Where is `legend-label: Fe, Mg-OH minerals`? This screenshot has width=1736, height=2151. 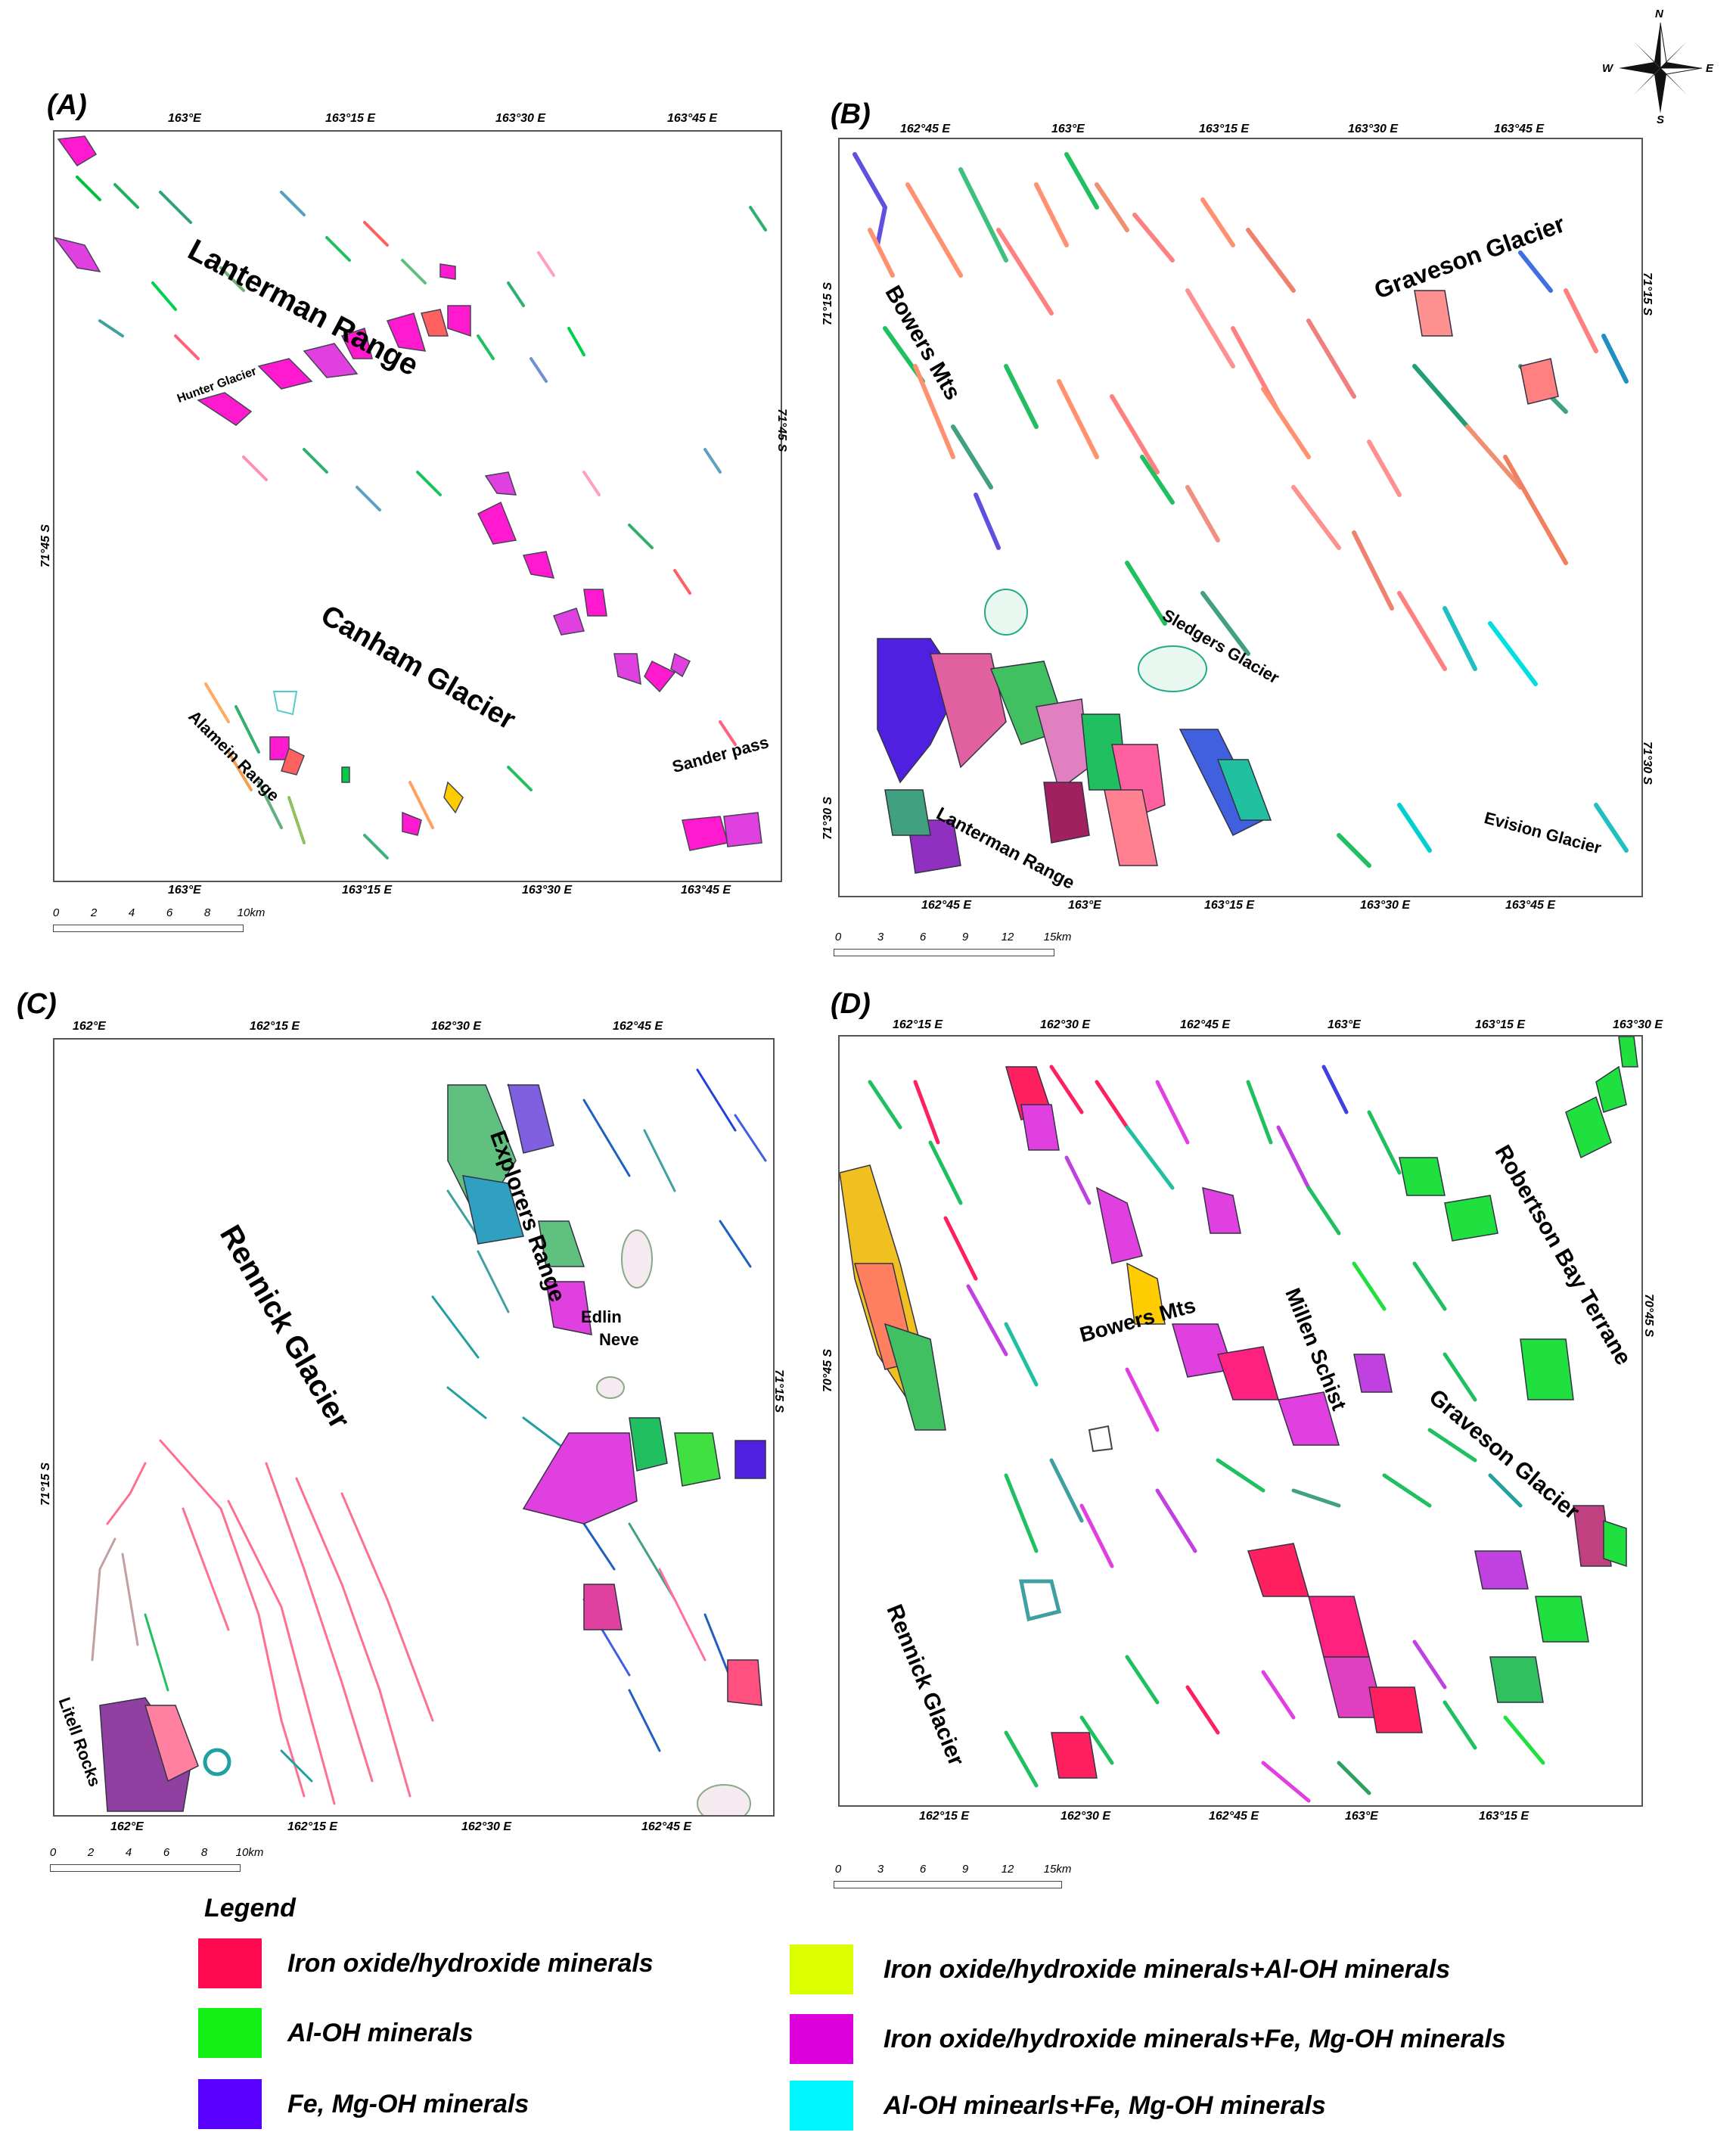 legend-label: Fe, Mg-OH minerals is located at coordinates (408, 2104).